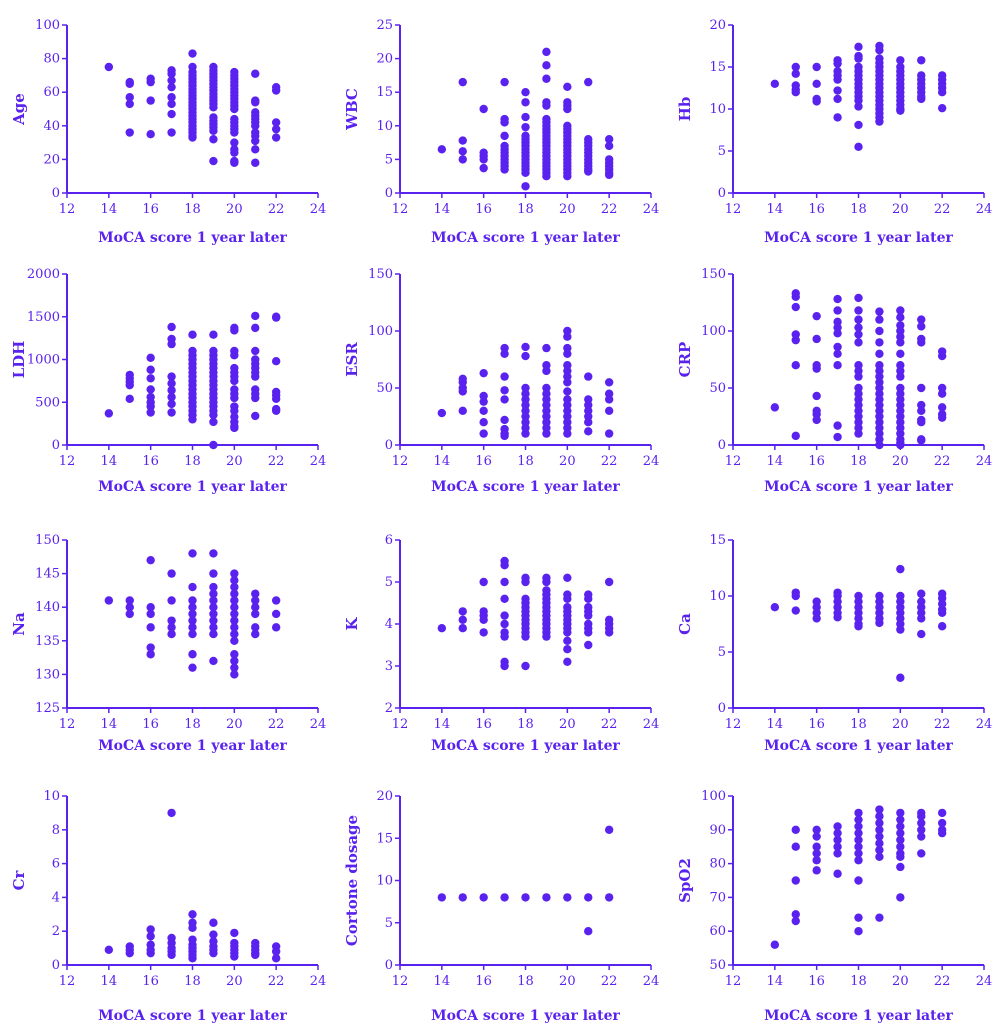 The height and width of the screenshot is (1034, 1000). I want to click on y-tick-label: 500, so click(47, 402).